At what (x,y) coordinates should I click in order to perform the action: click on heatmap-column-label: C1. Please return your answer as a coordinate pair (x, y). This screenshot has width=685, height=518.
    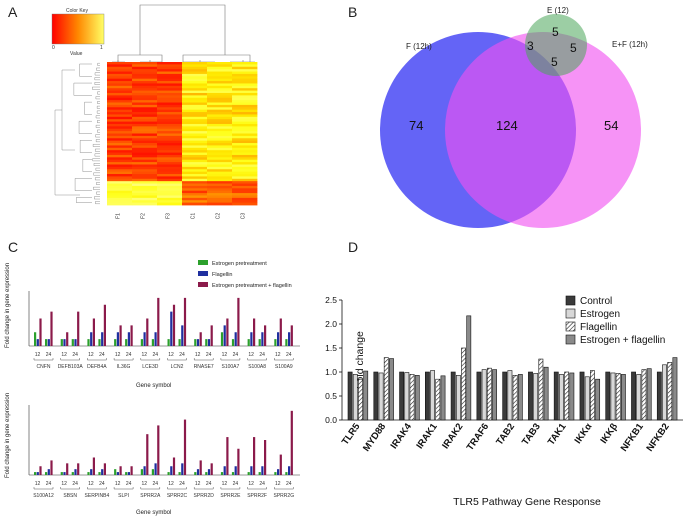
    Looking at the image, I should click on (194, 216).